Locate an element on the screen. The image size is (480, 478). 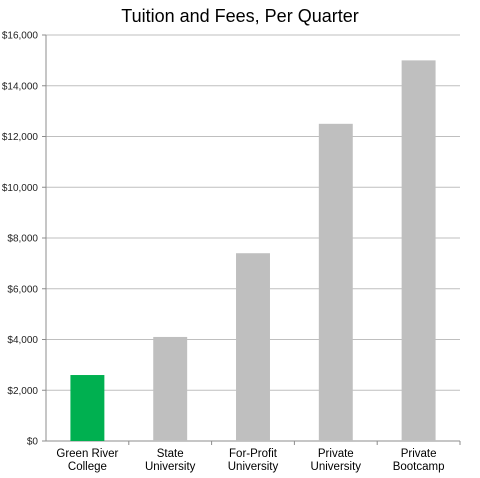
y-tick-label: $4,000 is located at coordinates (22, 340).